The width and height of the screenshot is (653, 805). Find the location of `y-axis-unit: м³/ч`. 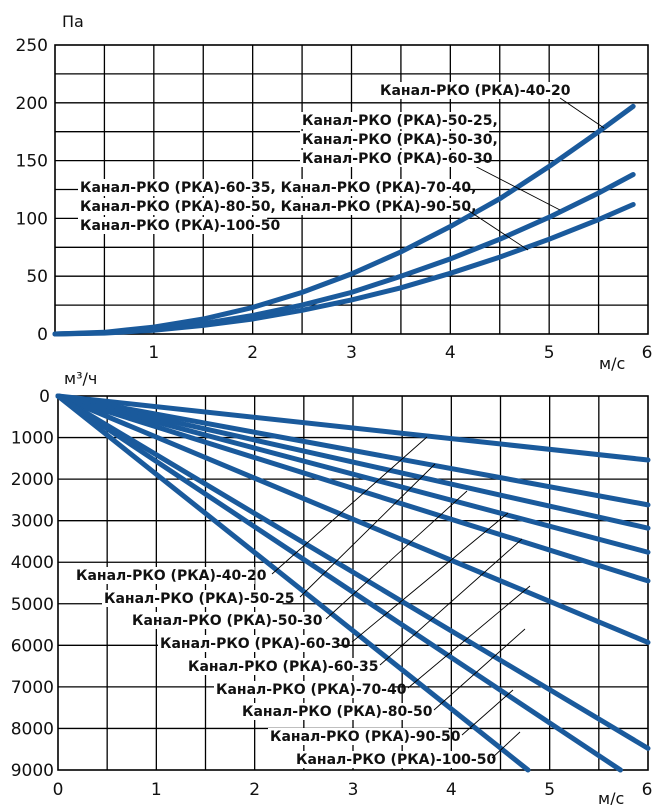

y-axis-unit: м³/ч is located at coordinates (80, 378).